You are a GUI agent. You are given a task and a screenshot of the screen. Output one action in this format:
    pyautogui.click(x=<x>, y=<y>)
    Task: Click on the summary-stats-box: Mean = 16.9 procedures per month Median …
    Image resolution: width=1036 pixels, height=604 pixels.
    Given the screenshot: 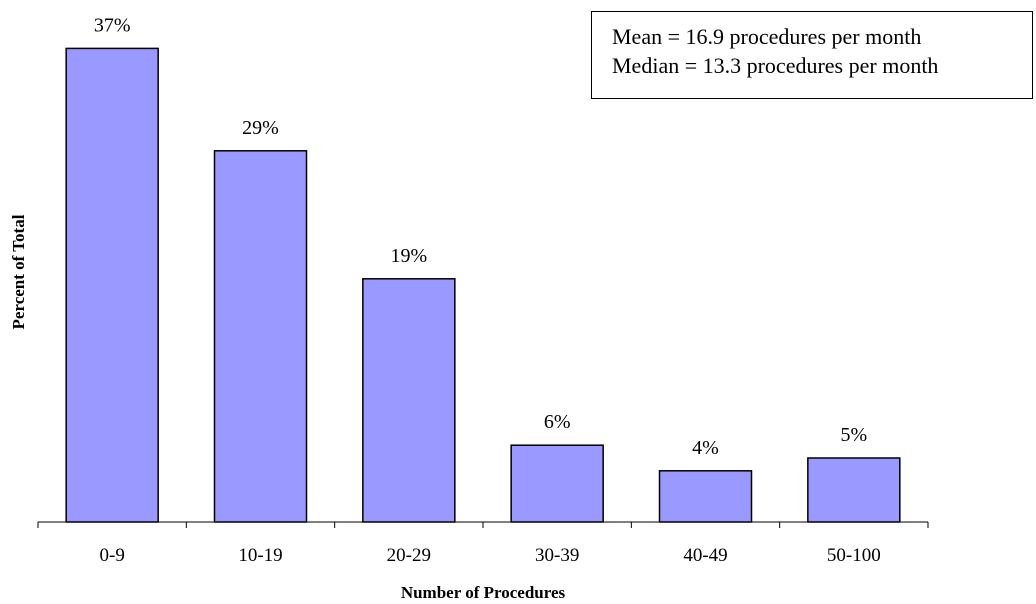 What is the action you would take?
    pyautogui.click(x=812, y=55)
    